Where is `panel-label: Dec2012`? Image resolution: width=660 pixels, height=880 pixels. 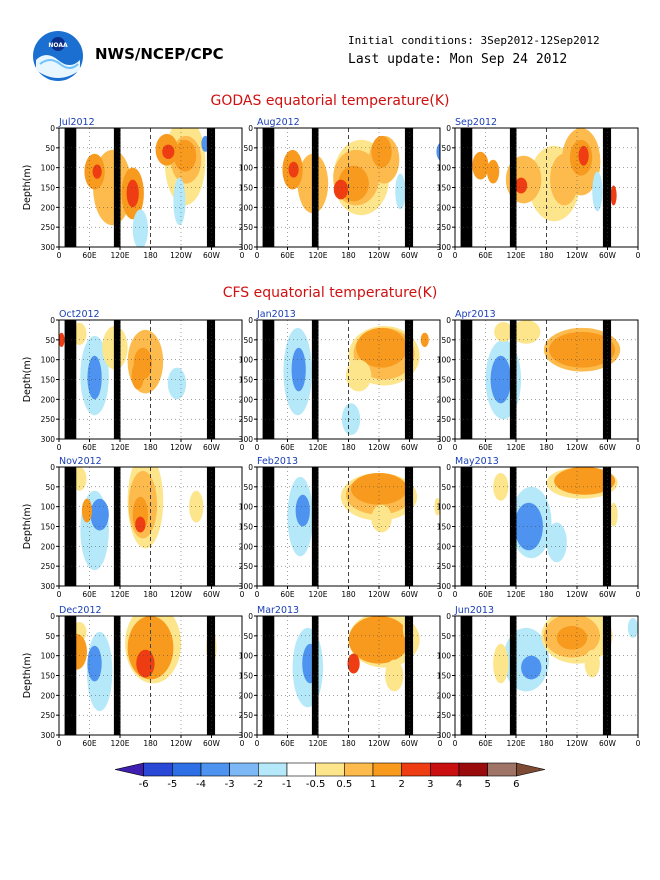
panel-label: Dec2012 is located at coordinates (80, 610).